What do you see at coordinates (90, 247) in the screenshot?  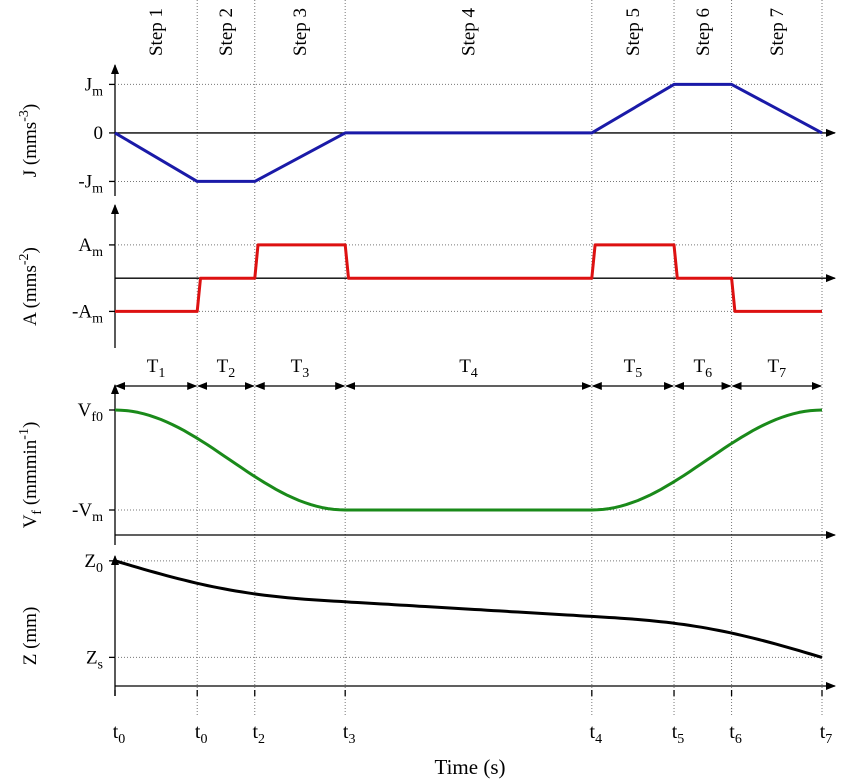 I see `y-tick-label: Am` at bounding box center [90, 247].